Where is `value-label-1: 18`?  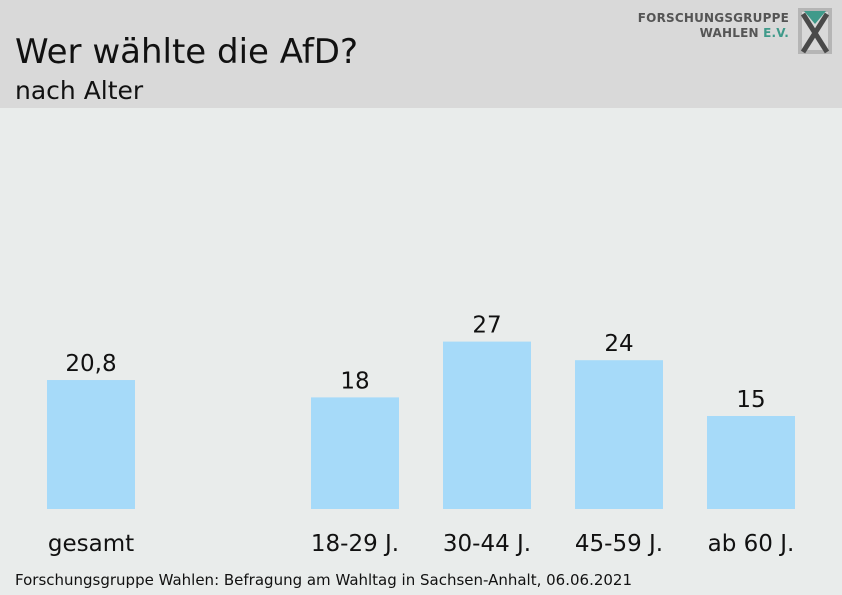
value-label-1: 18 is located at coordinates (354, 381).